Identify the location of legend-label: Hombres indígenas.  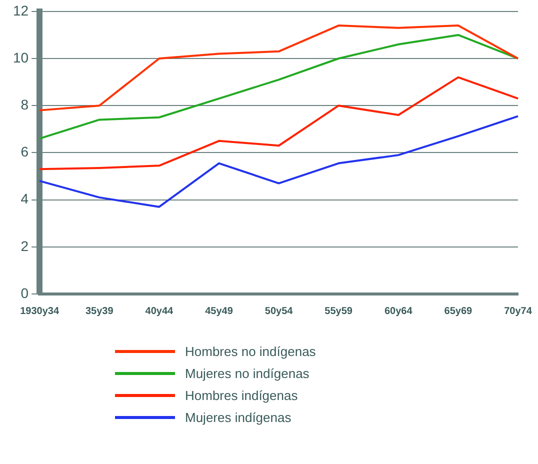
(241, 395).